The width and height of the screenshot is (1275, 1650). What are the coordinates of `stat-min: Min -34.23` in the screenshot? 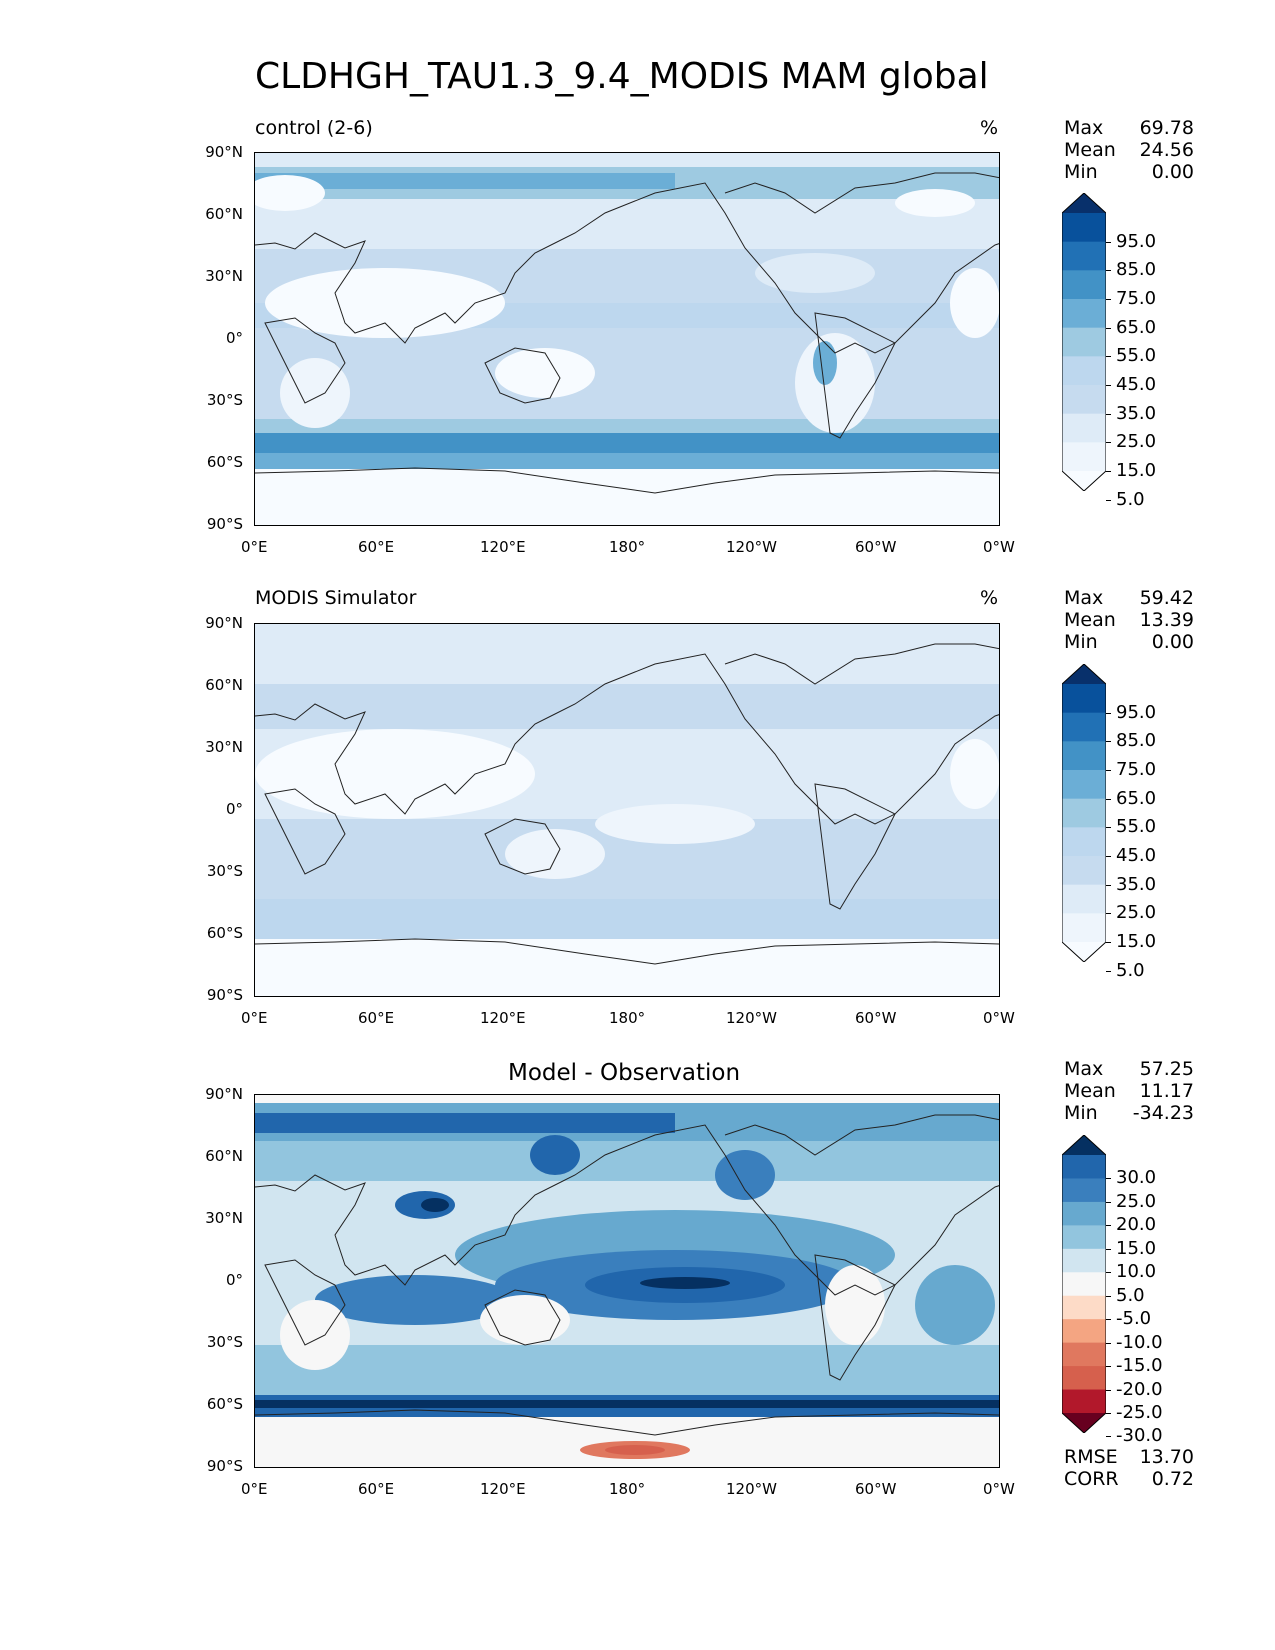 It's located at (1129, 1113).